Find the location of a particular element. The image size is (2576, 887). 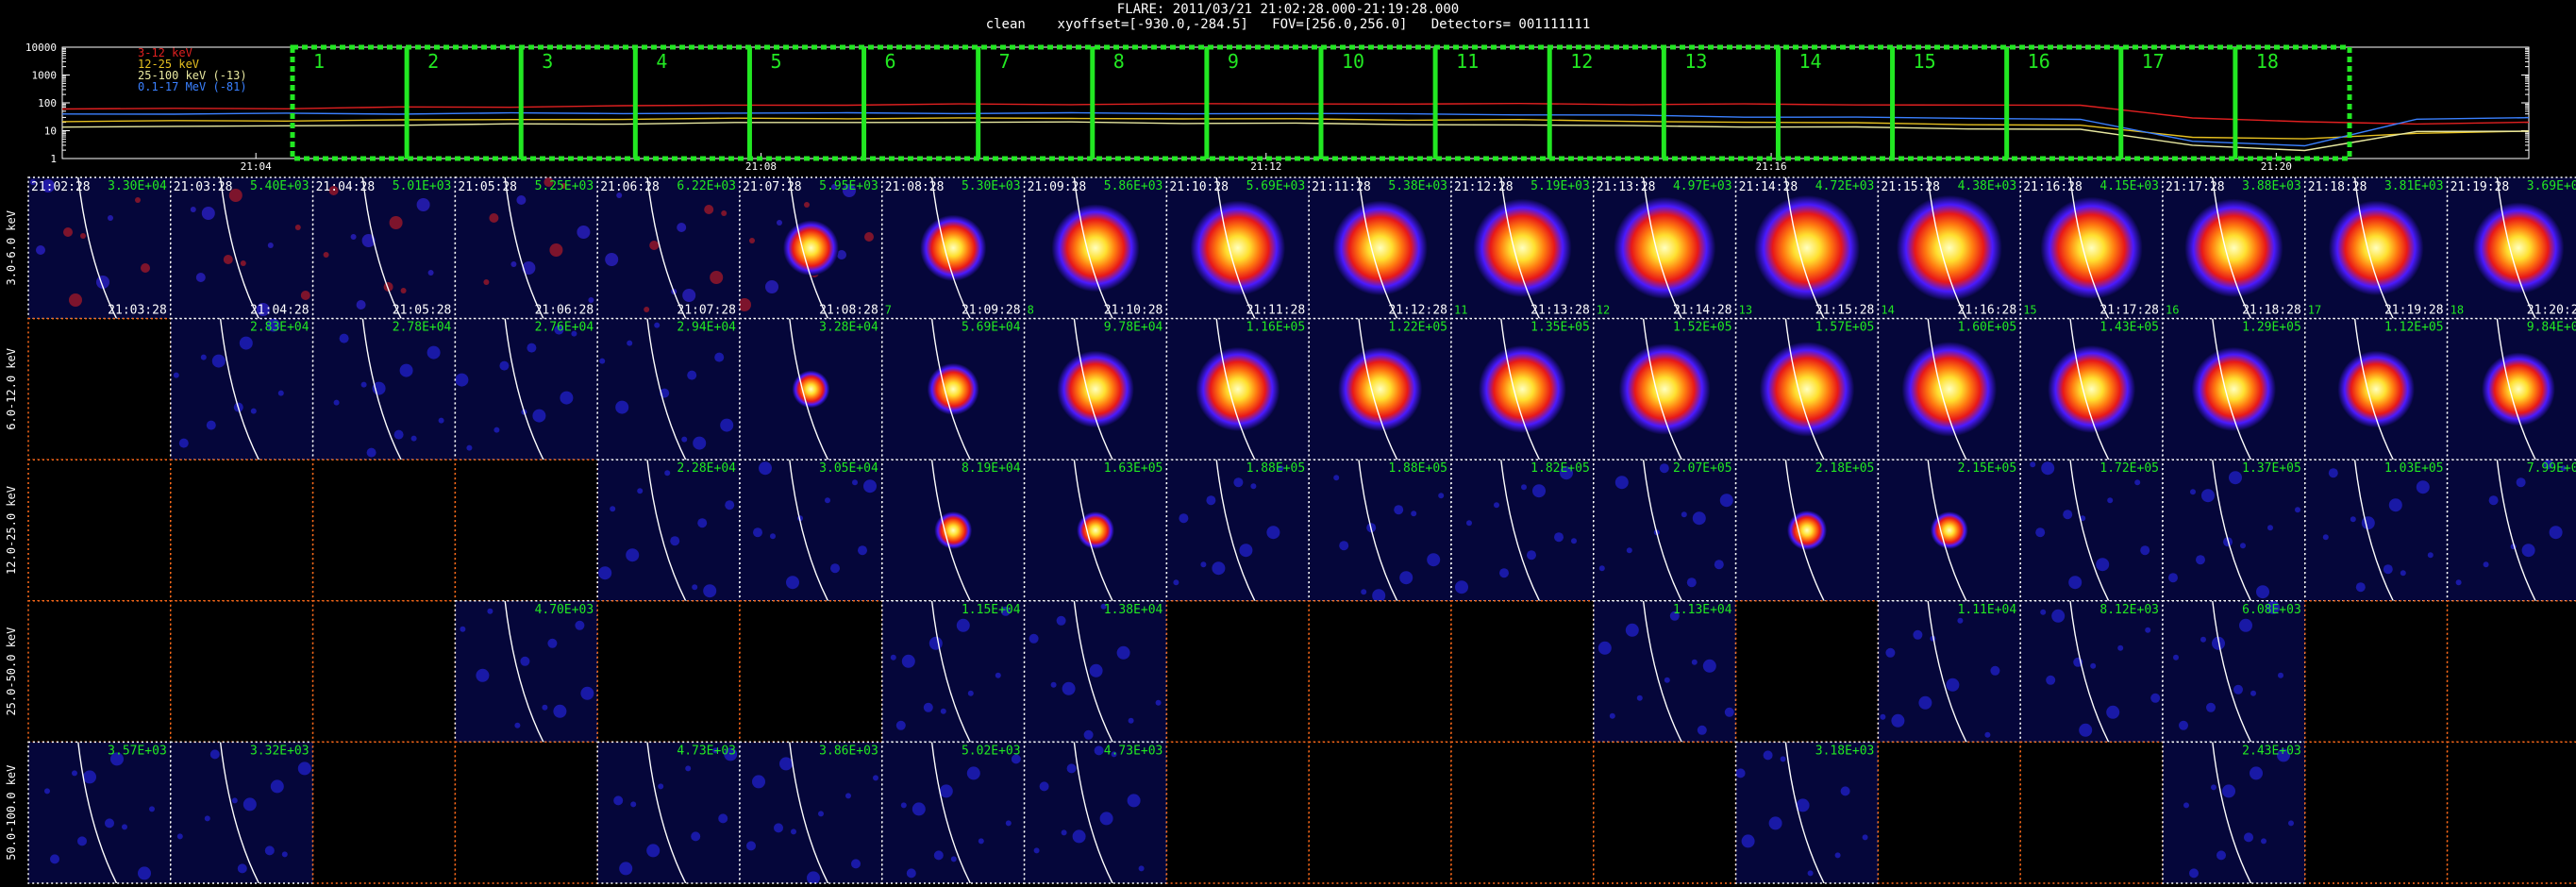

peak-value: 2.28E+04 is located at coordinates (706, 468).